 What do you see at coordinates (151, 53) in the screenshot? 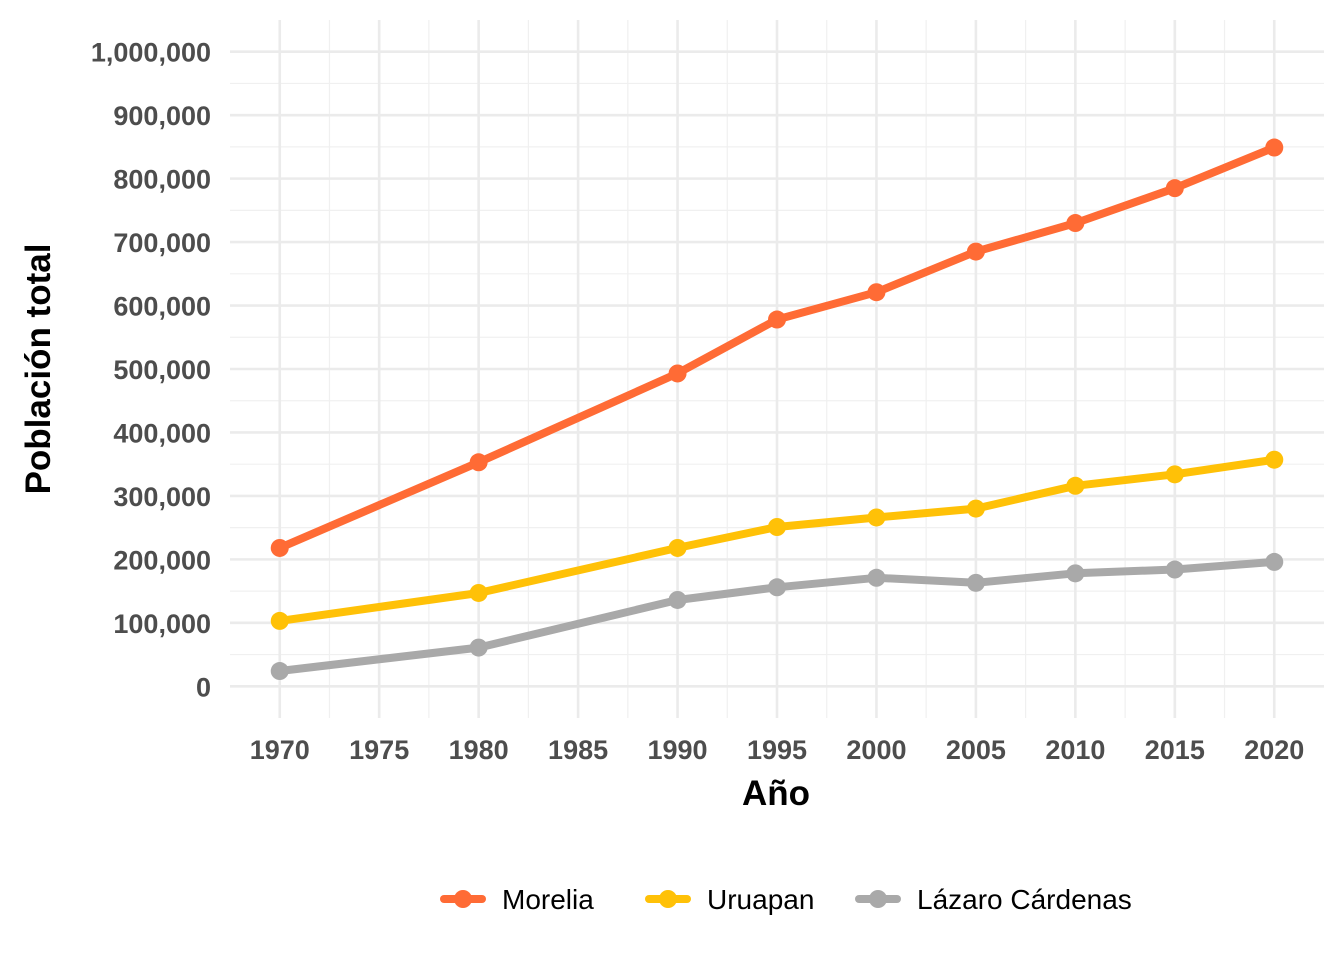
I see `y-tick-label: 1,000,000` at bounding box center [151, 53].